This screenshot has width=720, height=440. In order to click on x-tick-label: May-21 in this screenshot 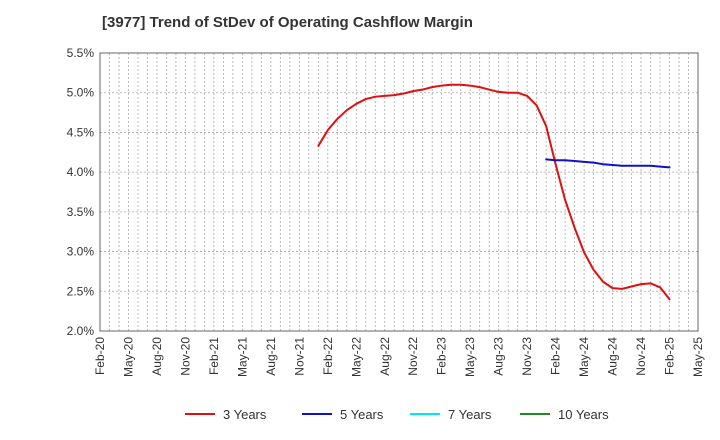, I will do `click(242, 357)`.